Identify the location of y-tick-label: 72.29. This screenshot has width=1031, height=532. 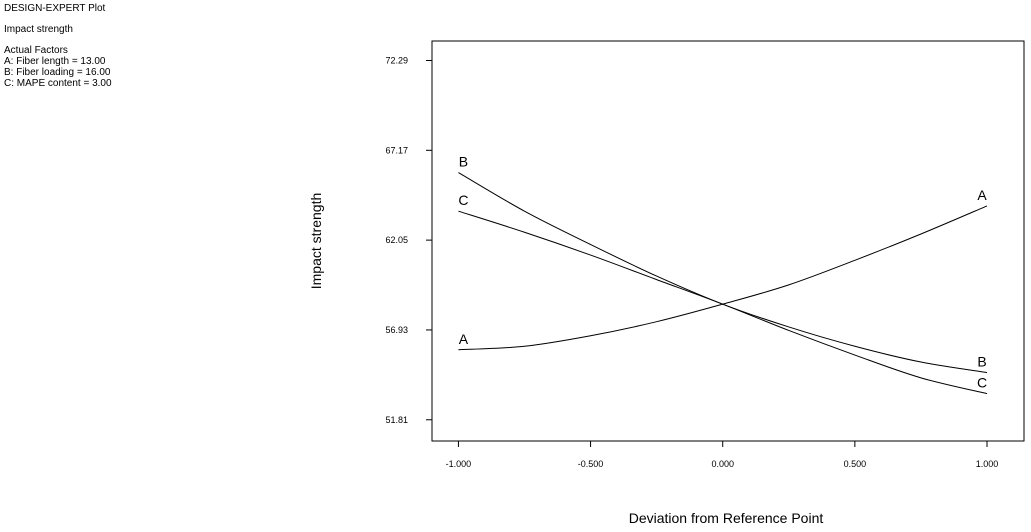
(396, 60).